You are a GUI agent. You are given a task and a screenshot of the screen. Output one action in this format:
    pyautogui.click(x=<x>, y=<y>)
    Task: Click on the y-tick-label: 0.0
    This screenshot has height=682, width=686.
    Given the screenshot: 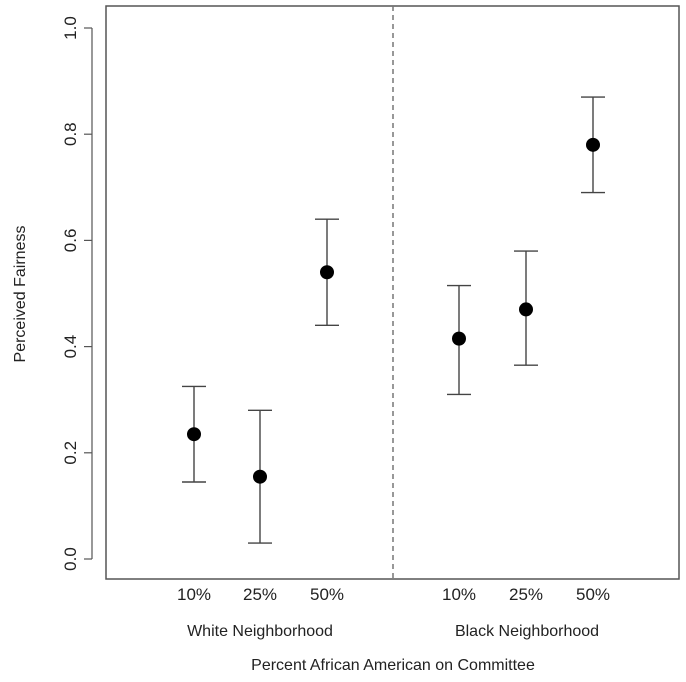 What is the action you would take?
    pyautogui.click(x=70, y=559)
    